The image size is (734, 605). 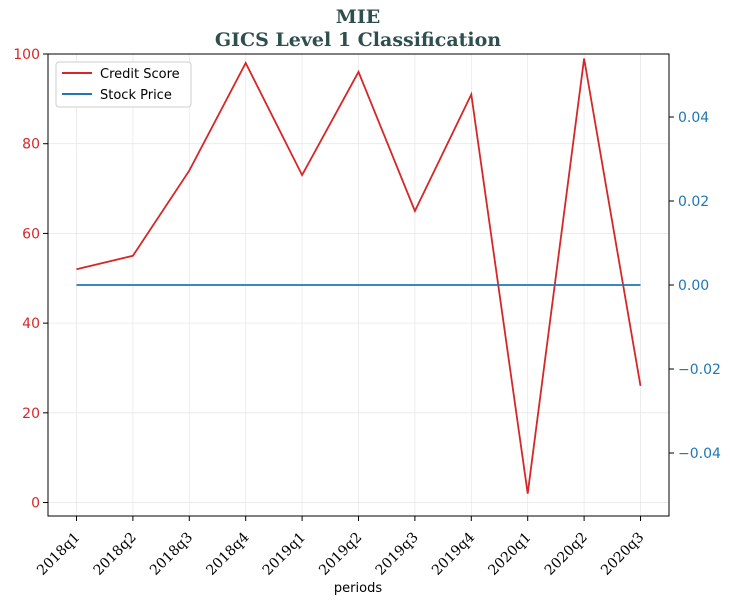 I want to click on left-tick-label: 60, so click(x=31, y=234).